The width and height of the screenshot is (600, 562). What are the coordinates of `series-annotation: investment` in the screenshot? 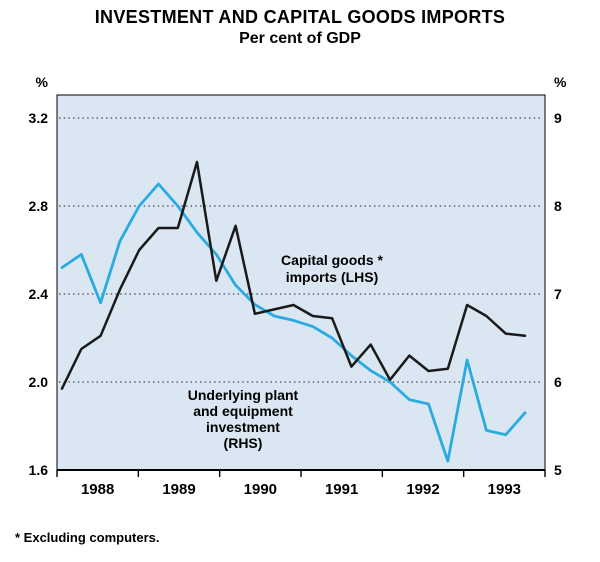 It's located at (243, 427).